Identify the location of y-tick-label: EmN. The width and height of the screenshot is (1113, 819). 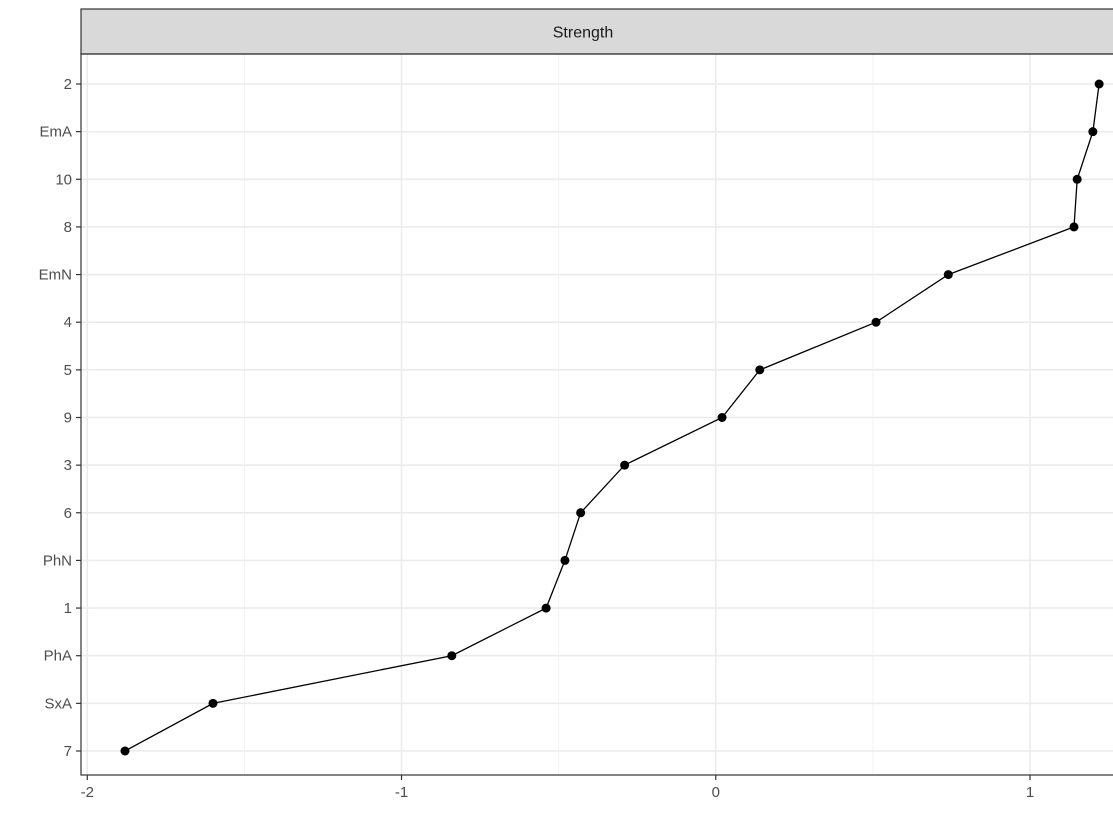
(55, 275).